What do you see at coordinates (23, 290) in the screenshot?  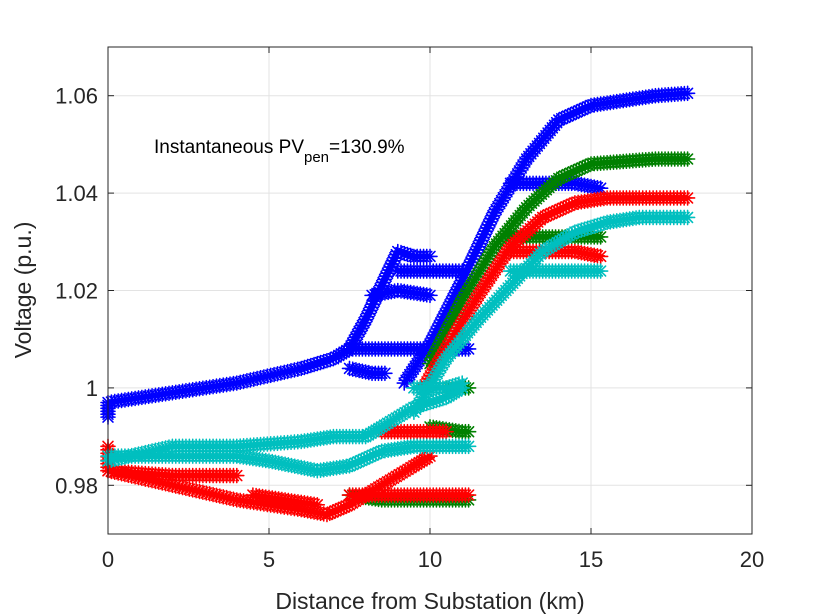 I see `y-axis-label: Voltage (p.u.)` at bounding box center [23, 290].